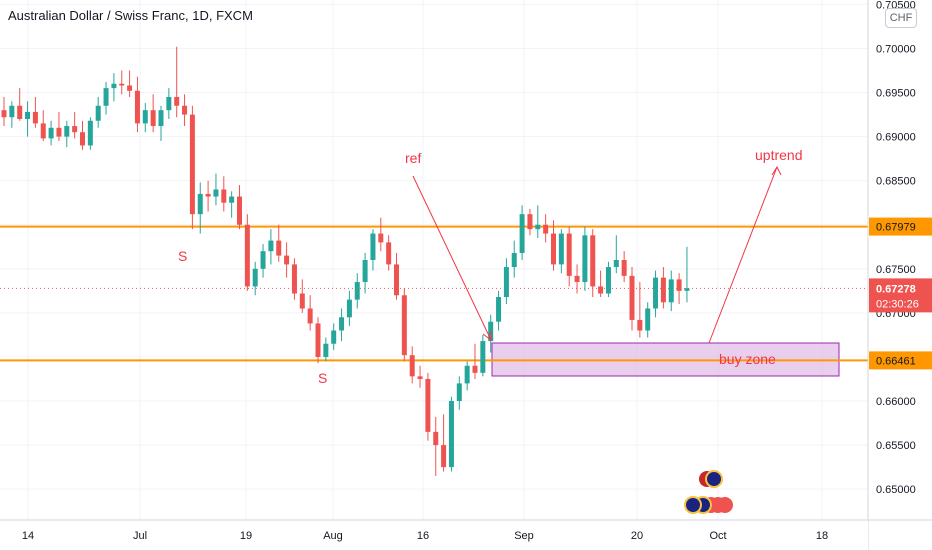 Image resolution: width=932 pixels, height=550 pixels. I want to click on uptrend-label: uptrend, so click(778, 155).